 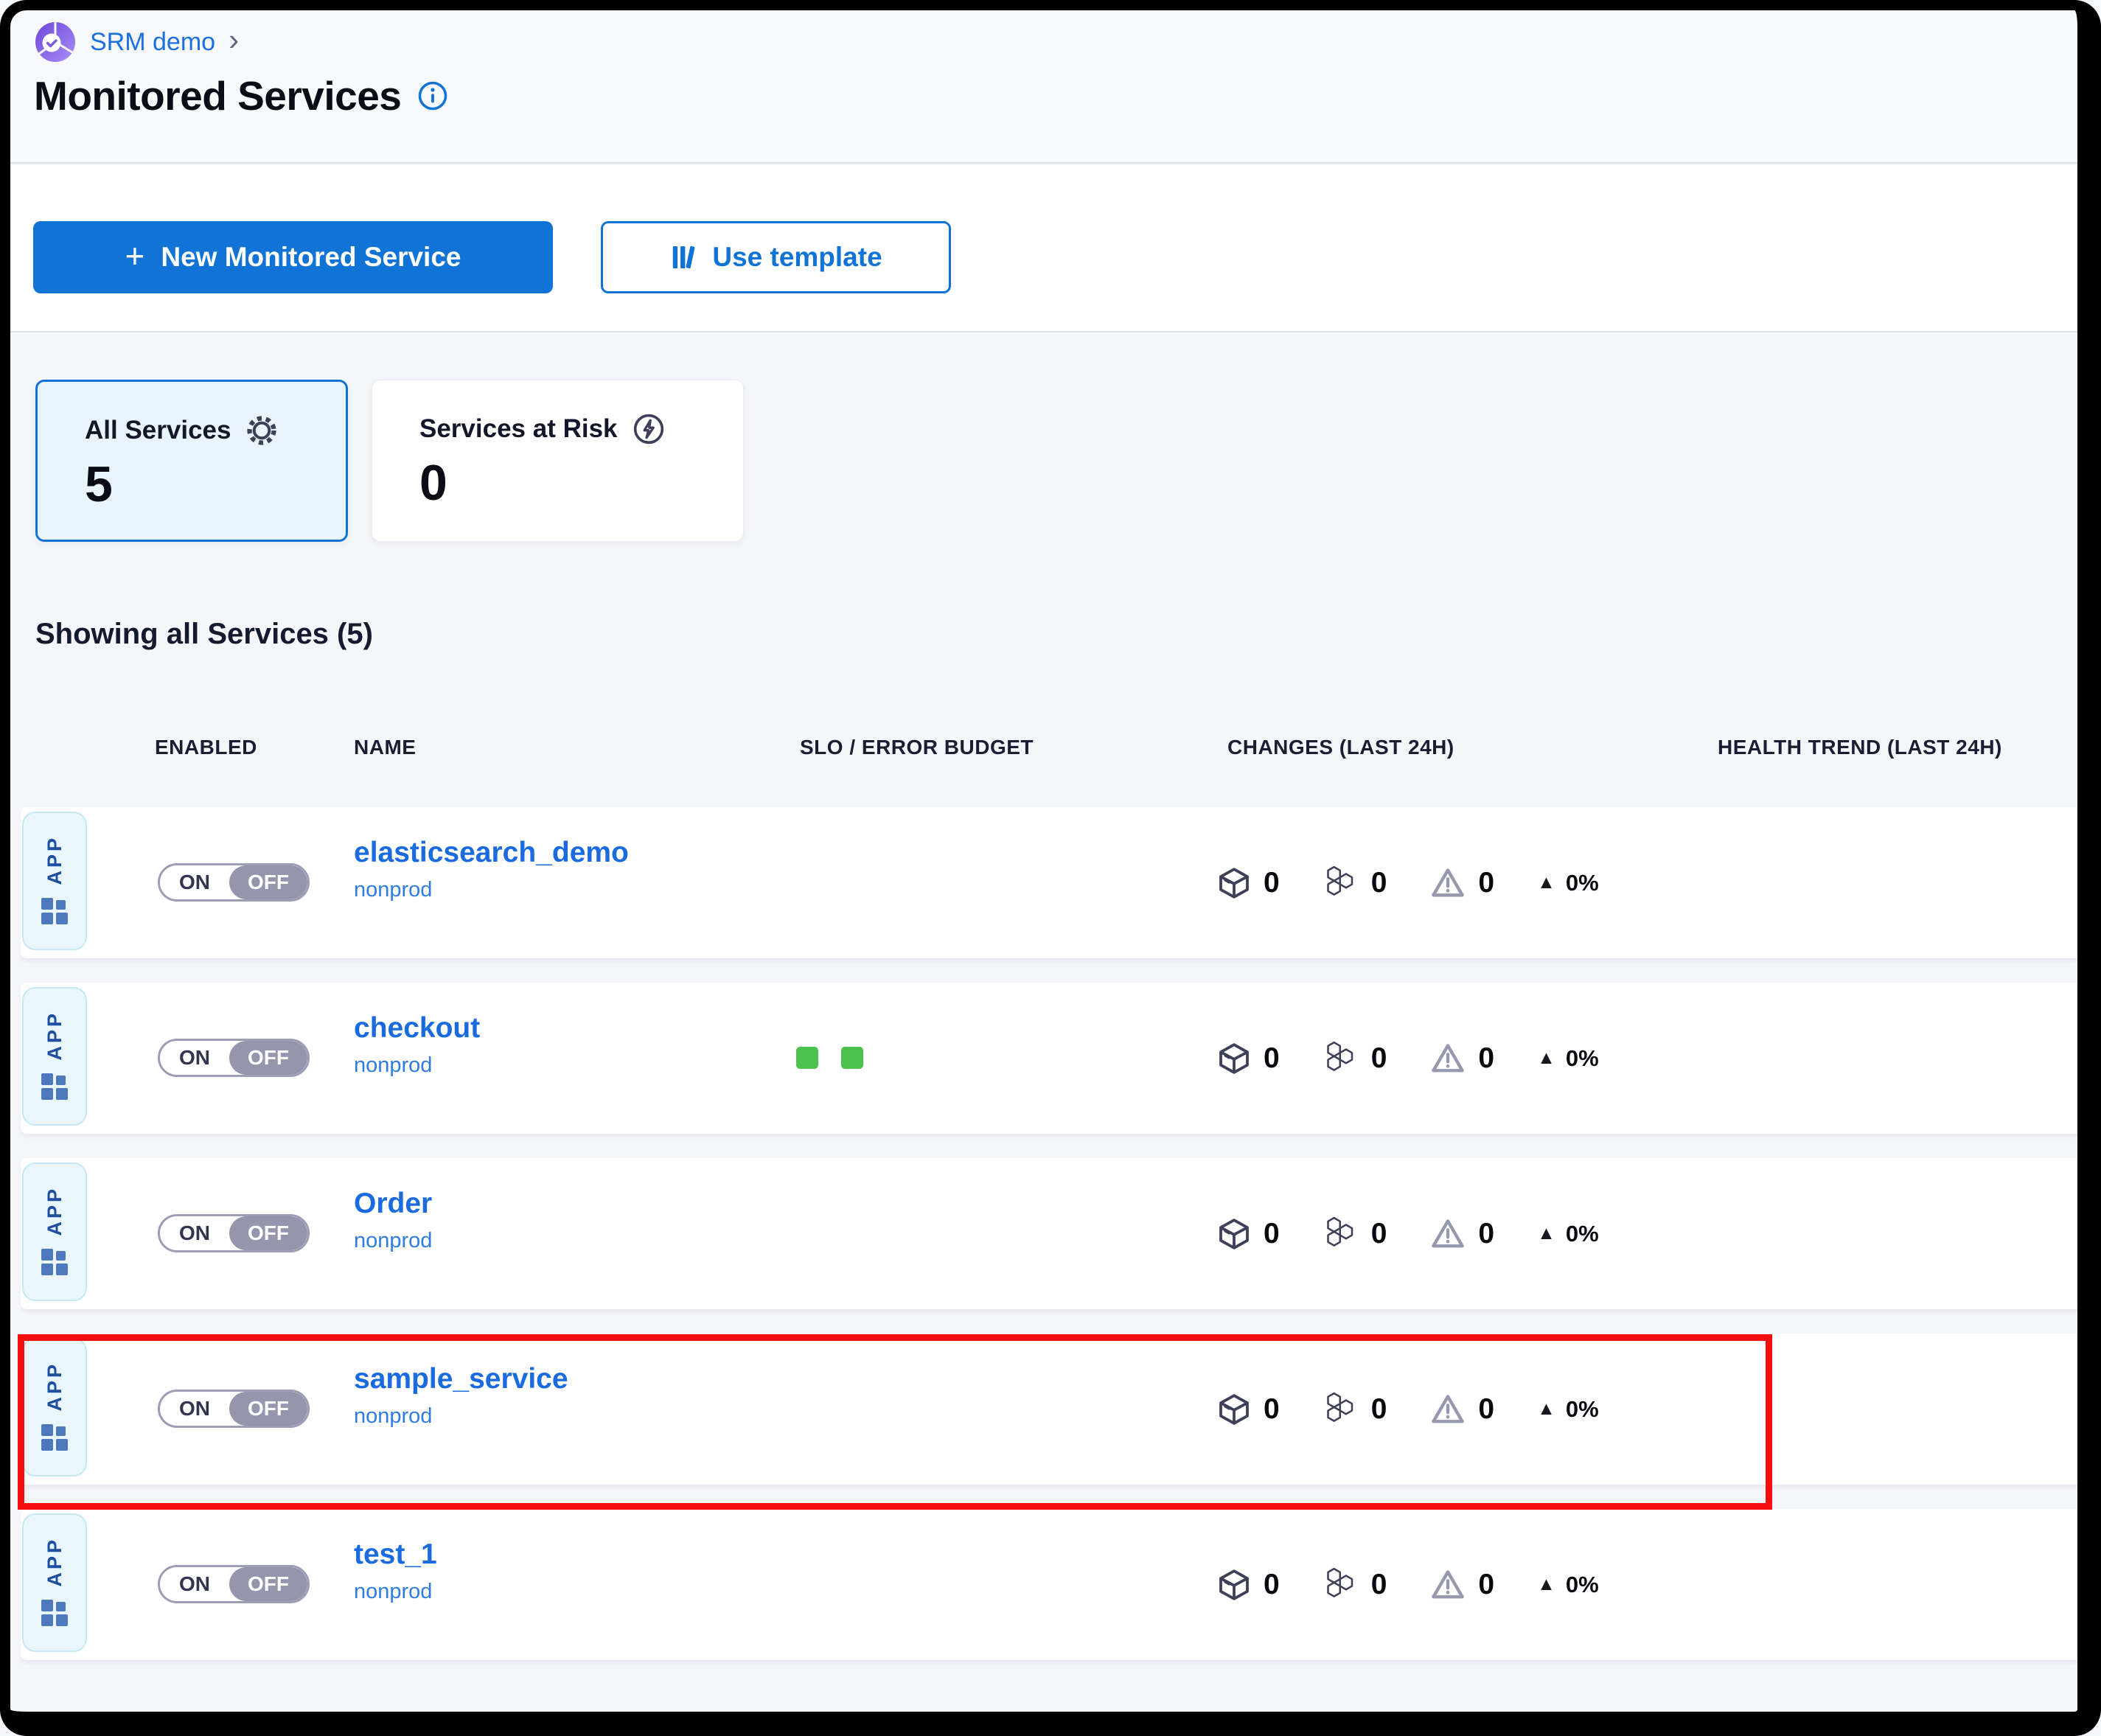 What do you see at coordinates (461, 1379) in the screenshot?
I see `service-name-link: sample_service` at bounding box center [461, 1379].